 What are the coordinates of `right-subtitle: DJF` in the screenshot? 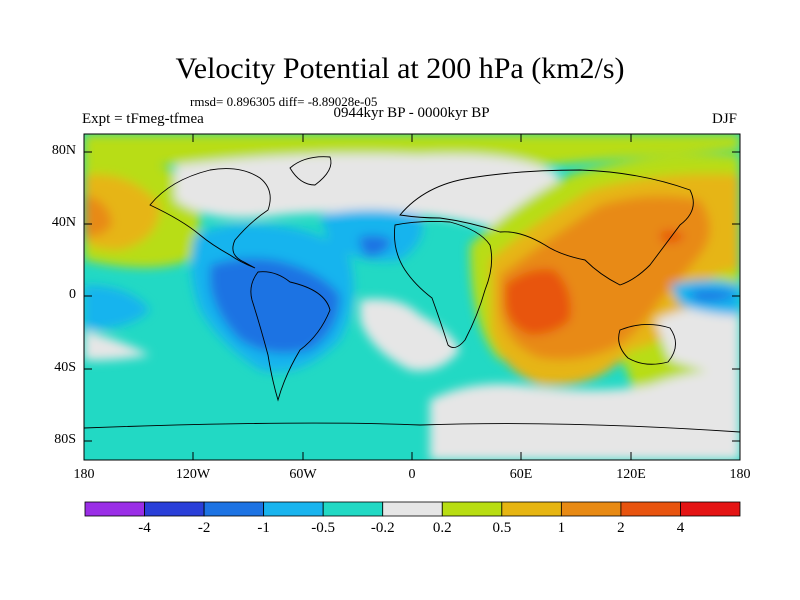 It's located at (725, 119).